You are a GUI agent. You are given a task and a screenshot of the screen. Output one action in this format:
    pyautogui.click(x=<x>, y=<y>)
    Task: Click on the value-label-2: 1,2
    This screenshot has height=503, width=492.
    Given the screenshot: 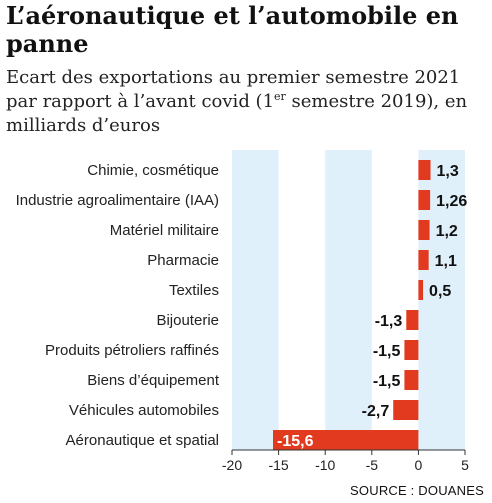 What is the action you would take?
    pyautogui.click(x=447, y=231)
    